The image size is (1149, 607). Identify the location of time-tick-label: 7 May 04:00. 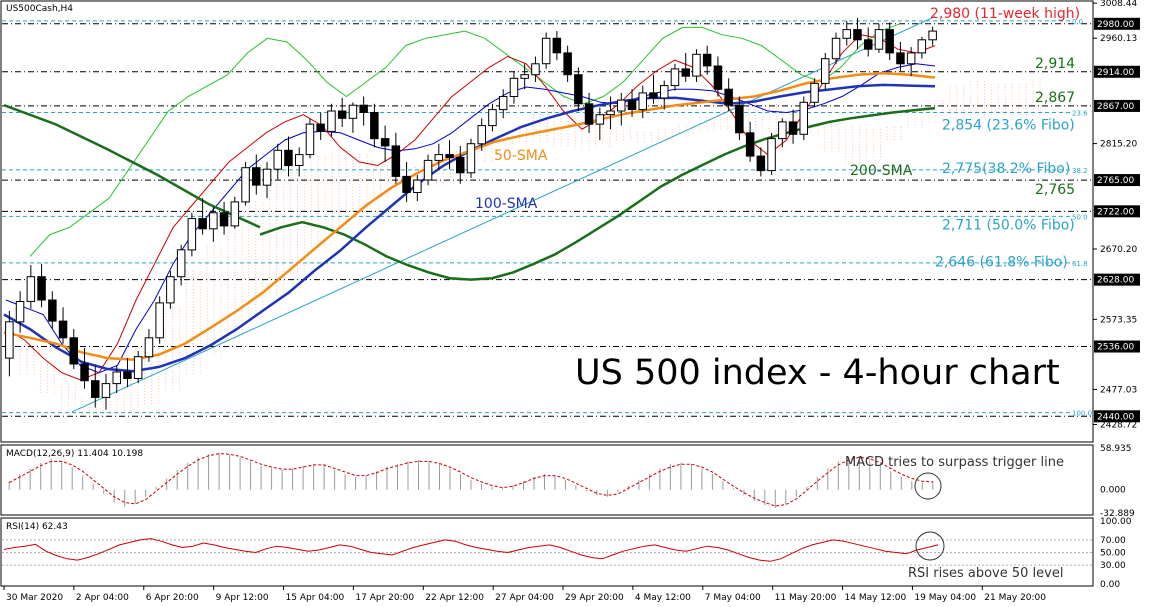
(733, 598).